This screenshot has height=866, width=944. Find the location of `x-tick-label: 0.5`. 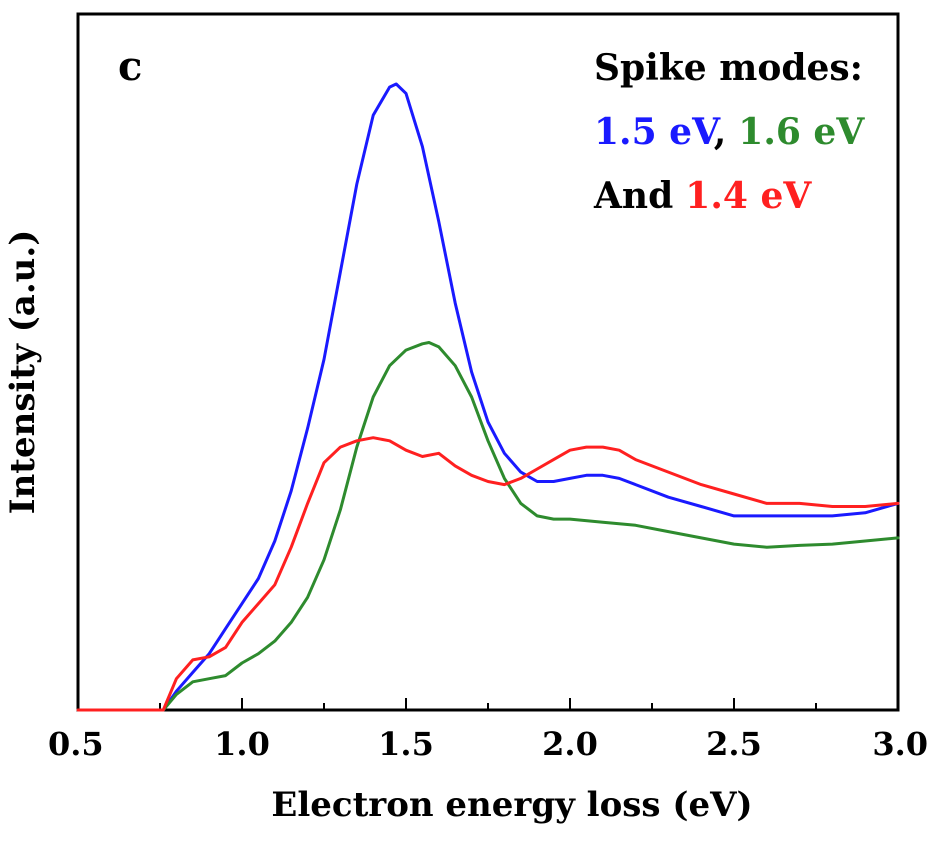

x-tick-label: 0.5 is located at coordinates (76, 744).